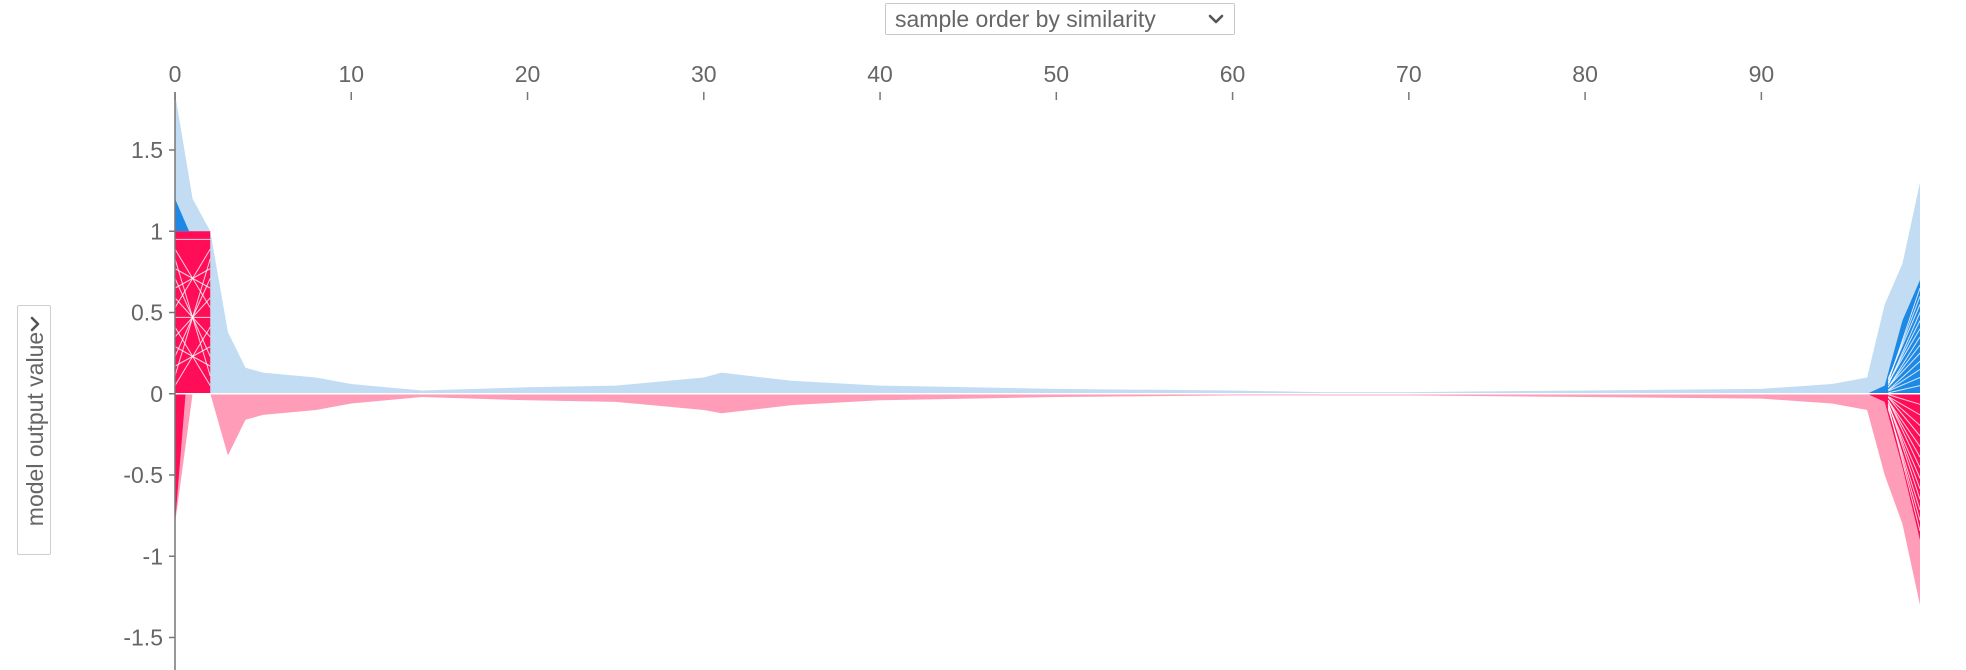 The image size is (1966, 670). I want to click on x-tick-label: 80, so click(1585, 74).